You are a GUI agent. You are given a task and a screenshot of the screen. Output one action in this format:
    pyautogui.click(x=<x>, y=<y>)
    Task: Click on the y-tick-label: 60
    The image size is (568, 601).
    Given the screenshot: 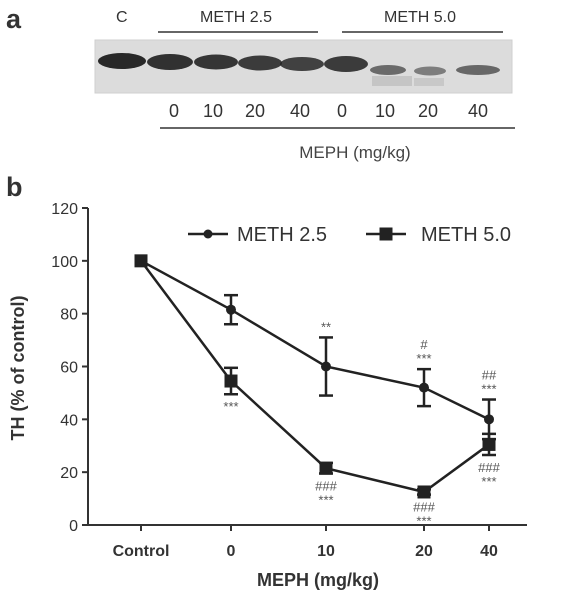 What is the action you would take?
    pyautogui.click(x=69, y=368)
    